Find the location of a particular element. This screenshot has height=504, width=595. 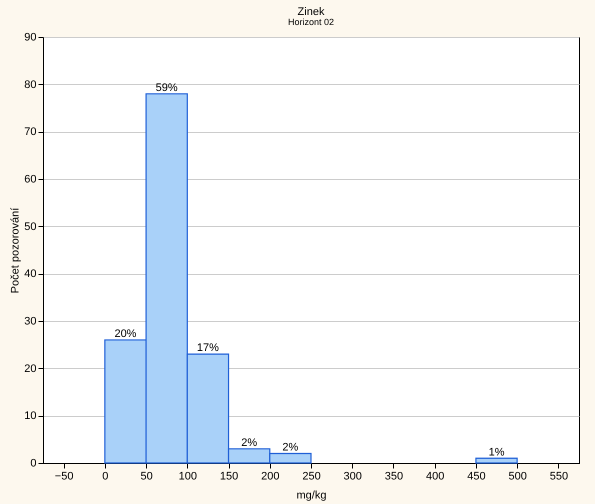

y-tick-label: 10 is located at coordinates (30, 416).